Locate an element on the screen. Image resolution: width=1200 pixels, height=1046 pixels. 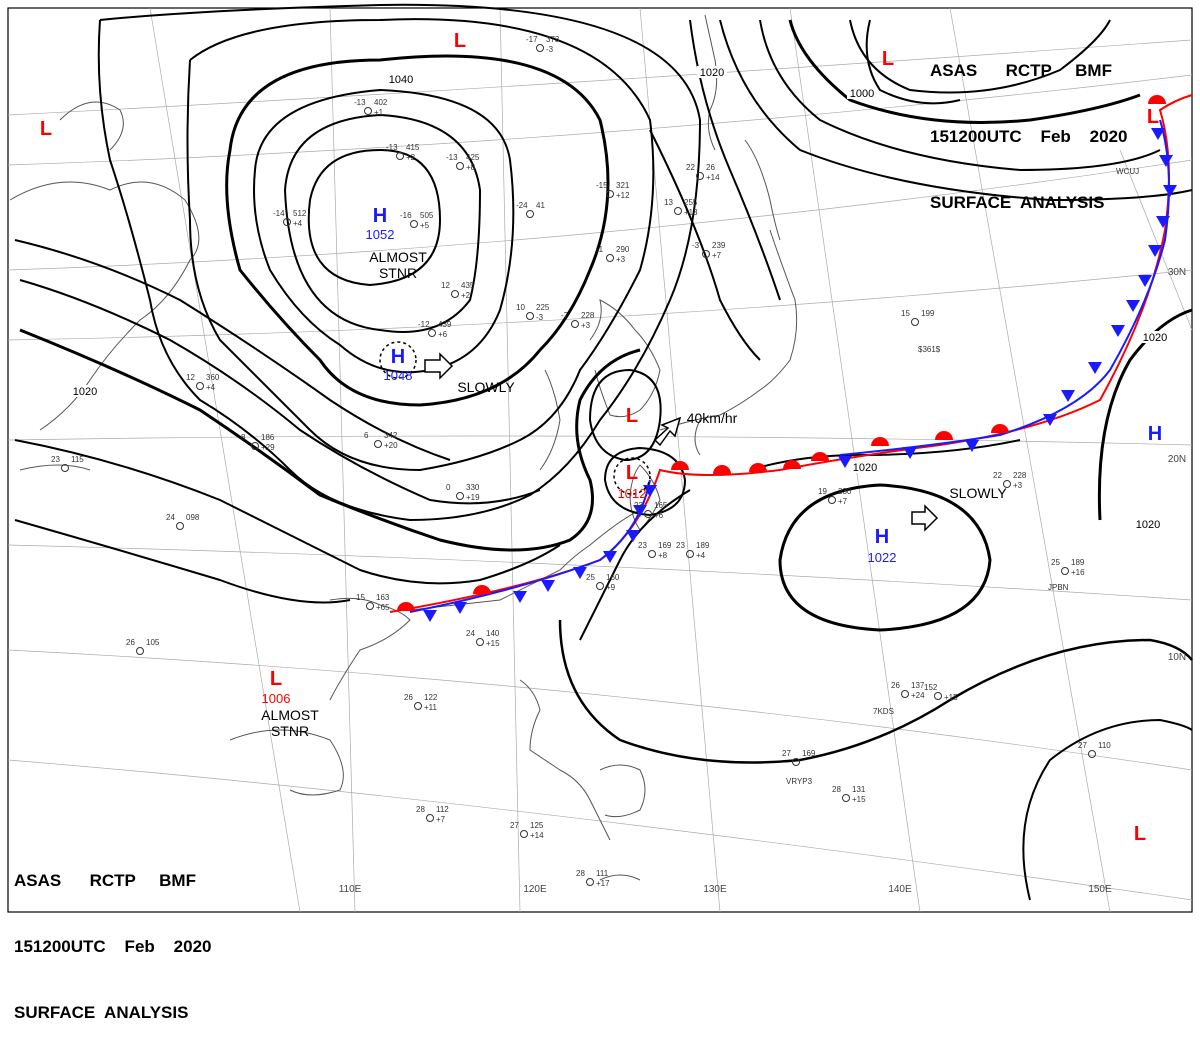
station-plot: -14 512+4 is located at coordinates (290, 218).